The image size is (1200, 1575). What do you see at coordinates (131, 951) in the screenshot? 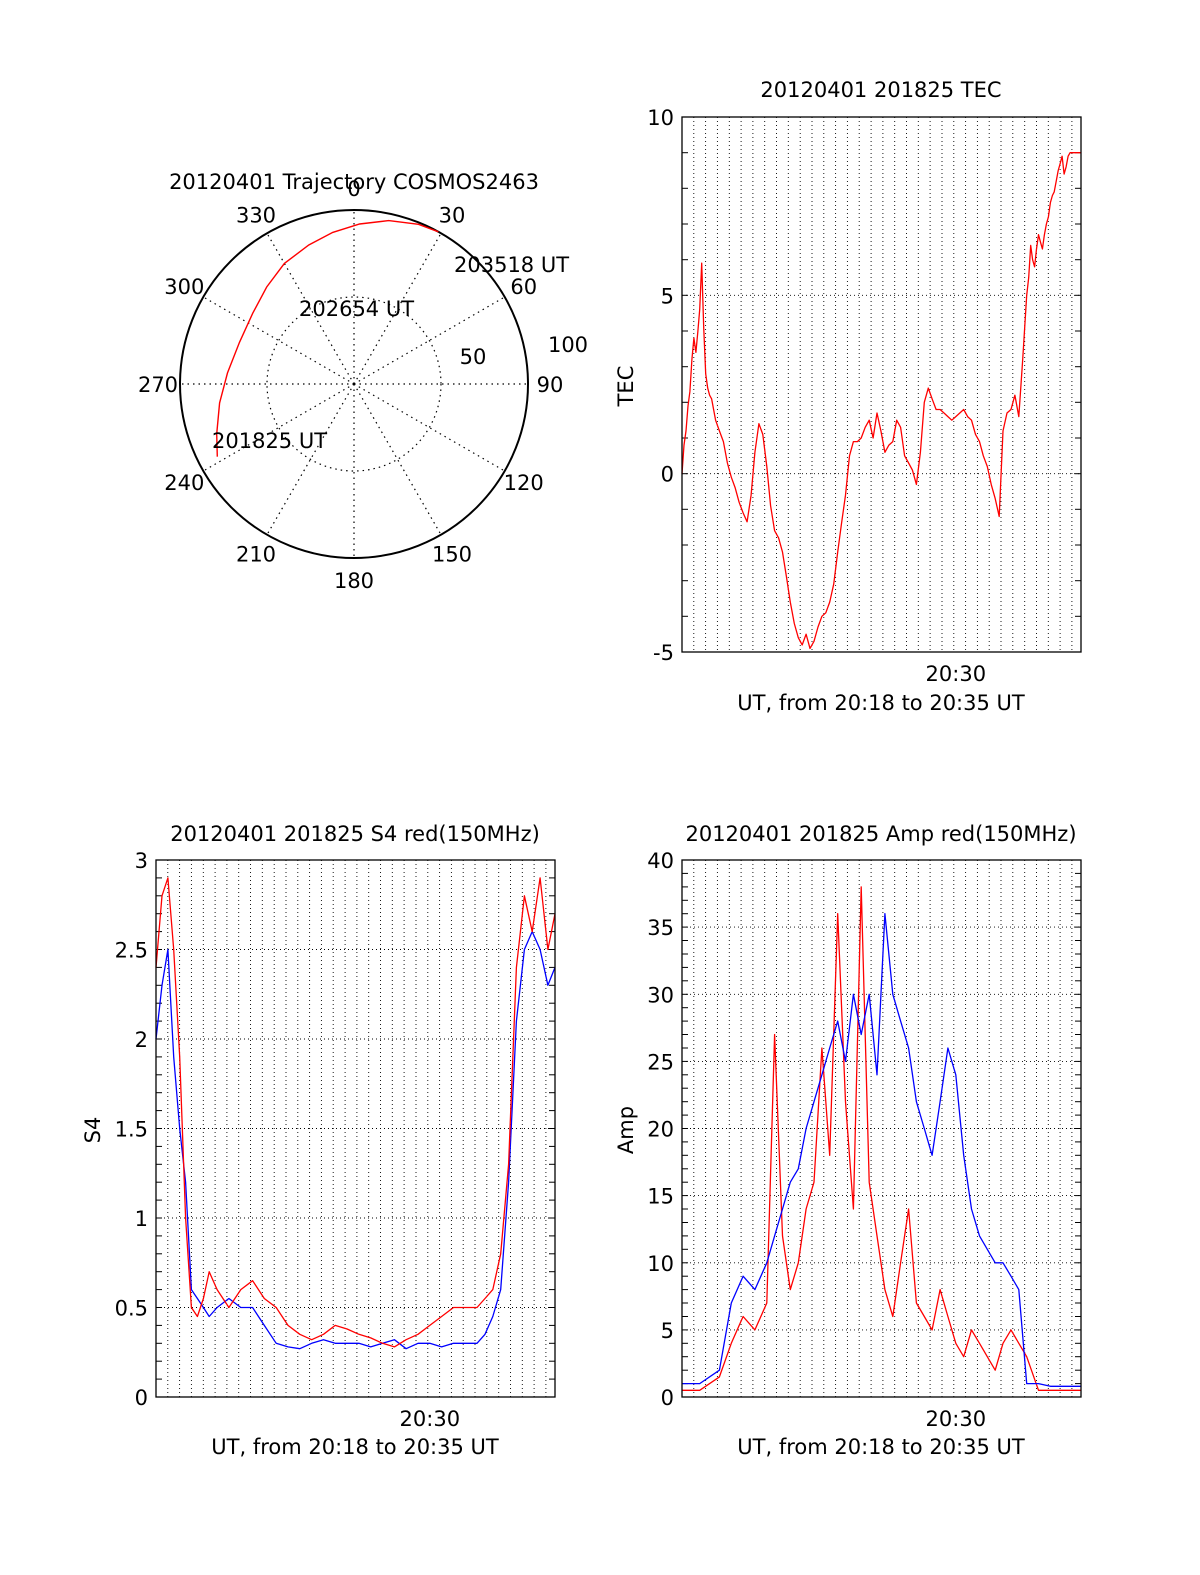
I see `s4-ytick-2.5: 2.5` at bounding box center [131, 951].